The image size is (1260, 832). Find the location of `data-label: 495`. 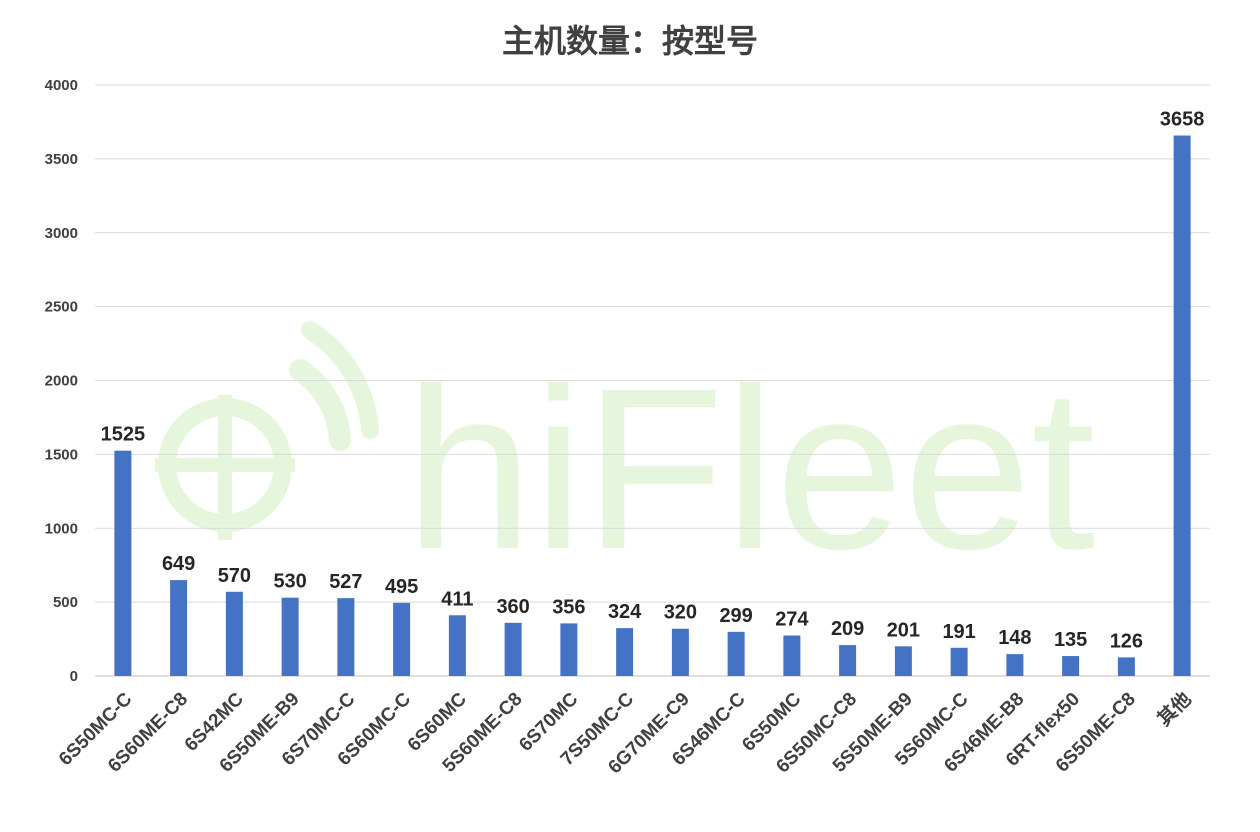

data-label: 495 is located at coordinates (401, 587).